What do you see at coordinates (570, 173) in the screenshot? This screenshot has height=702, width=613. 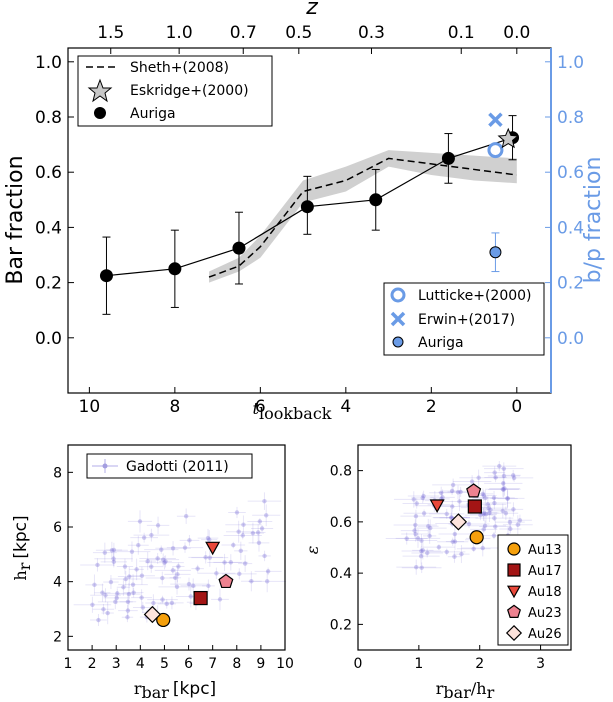 I see `top-right-y-tick-label: 0.6` at bounding box center [570, 173].